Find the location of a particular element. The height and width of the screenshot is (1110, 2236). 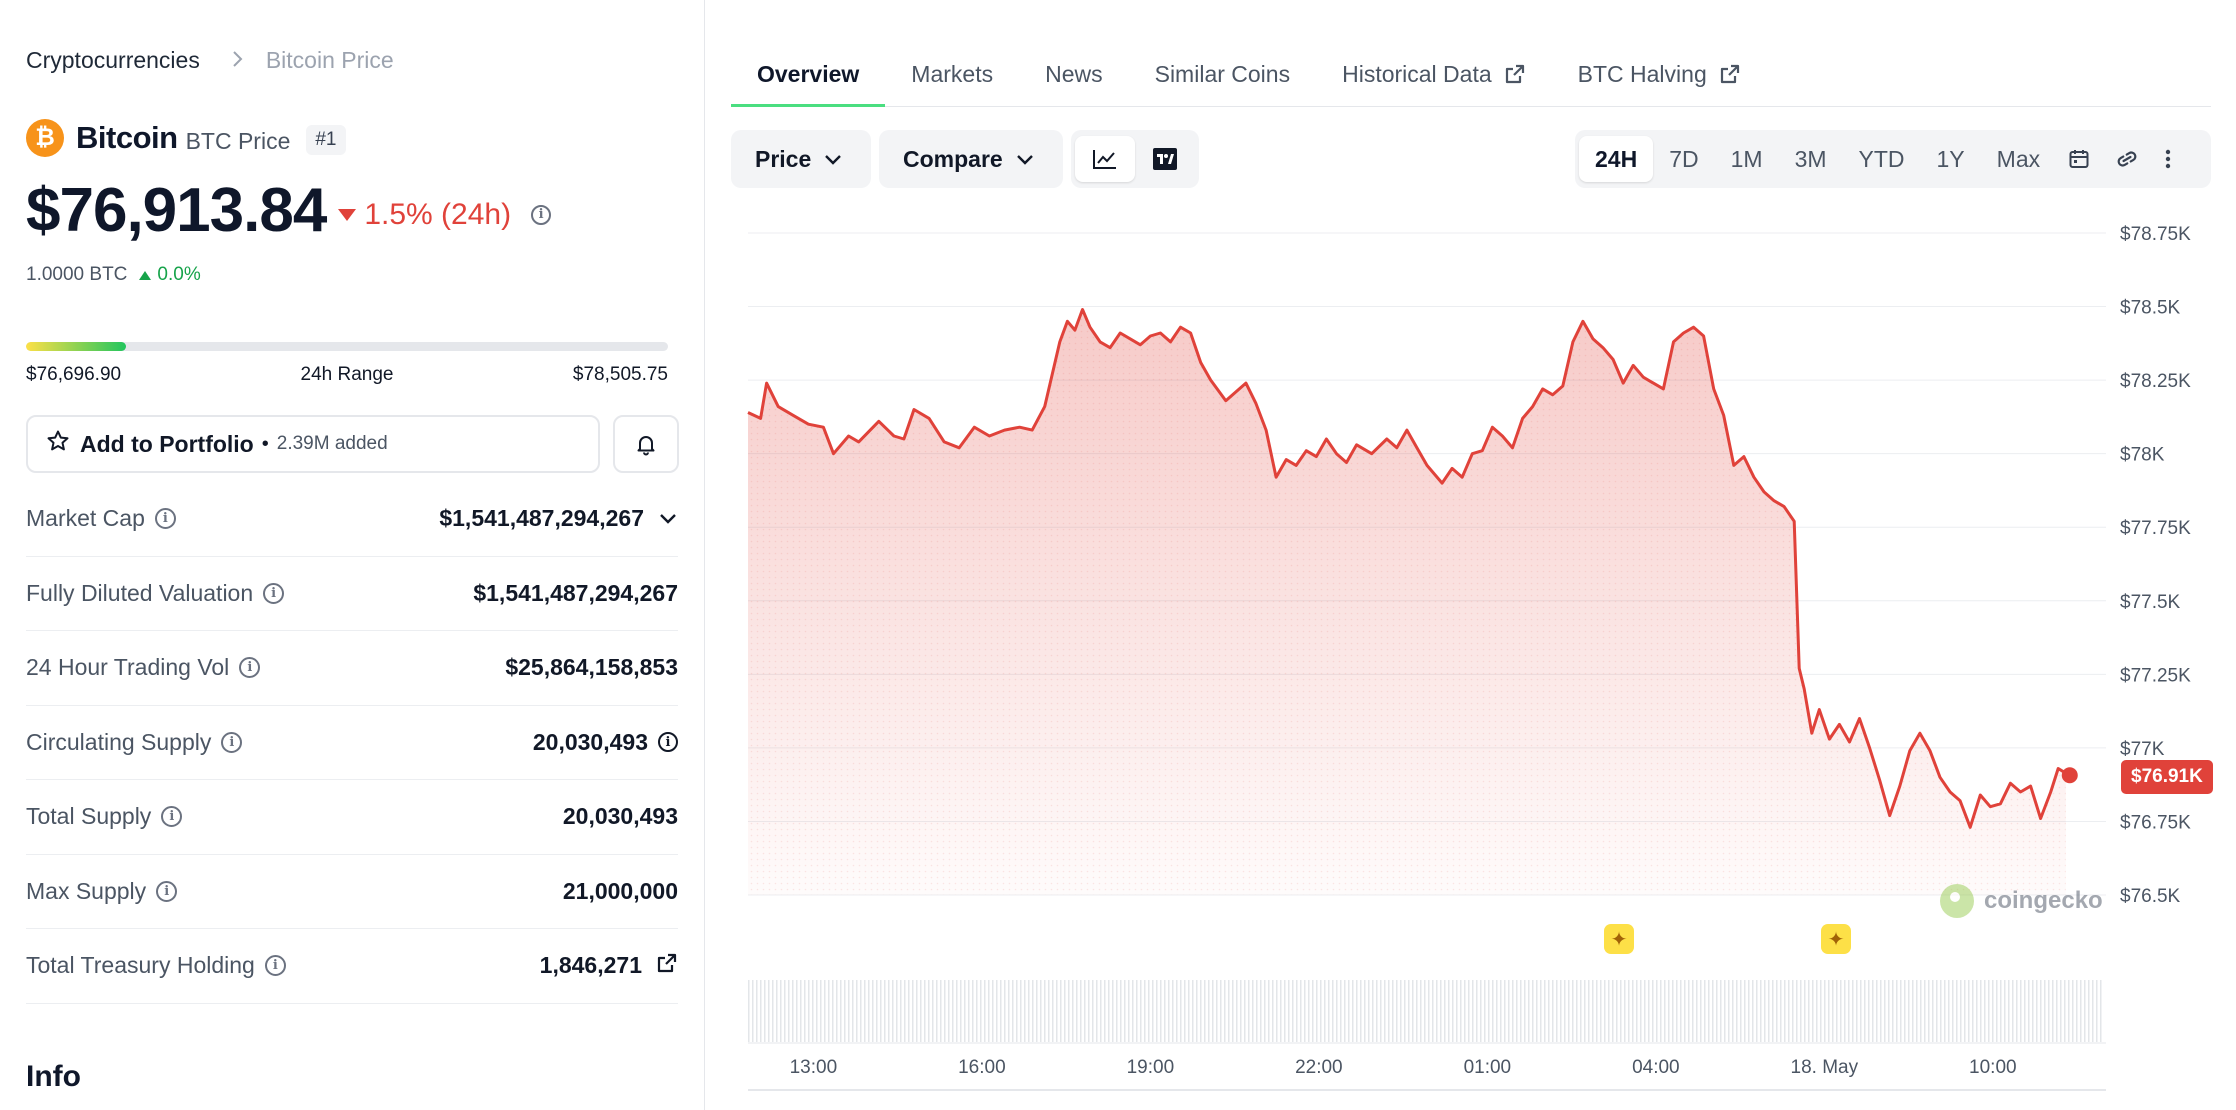

stat-label: Fully Diluted Valuation is located at coordinates (140, 592).